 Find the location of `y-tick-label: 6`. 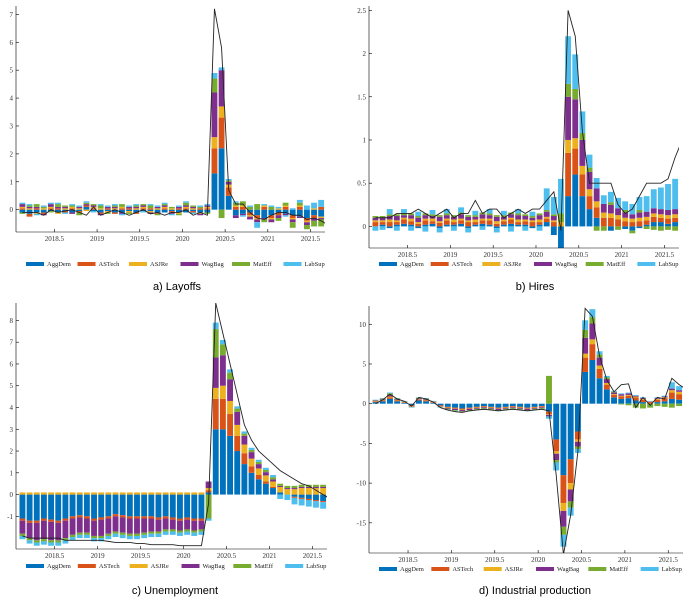

y-tick-label: 6 is located at coordinates (12, 43).